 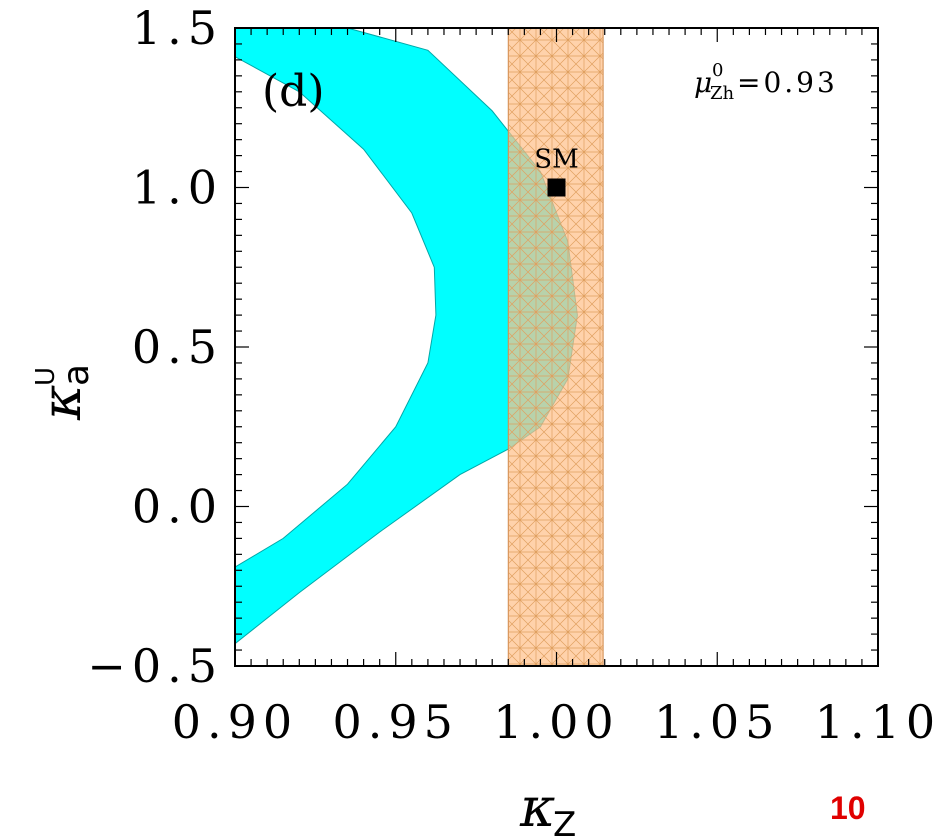 I want to click on annotation-subscript: Zh, so click(x=722, y=93).